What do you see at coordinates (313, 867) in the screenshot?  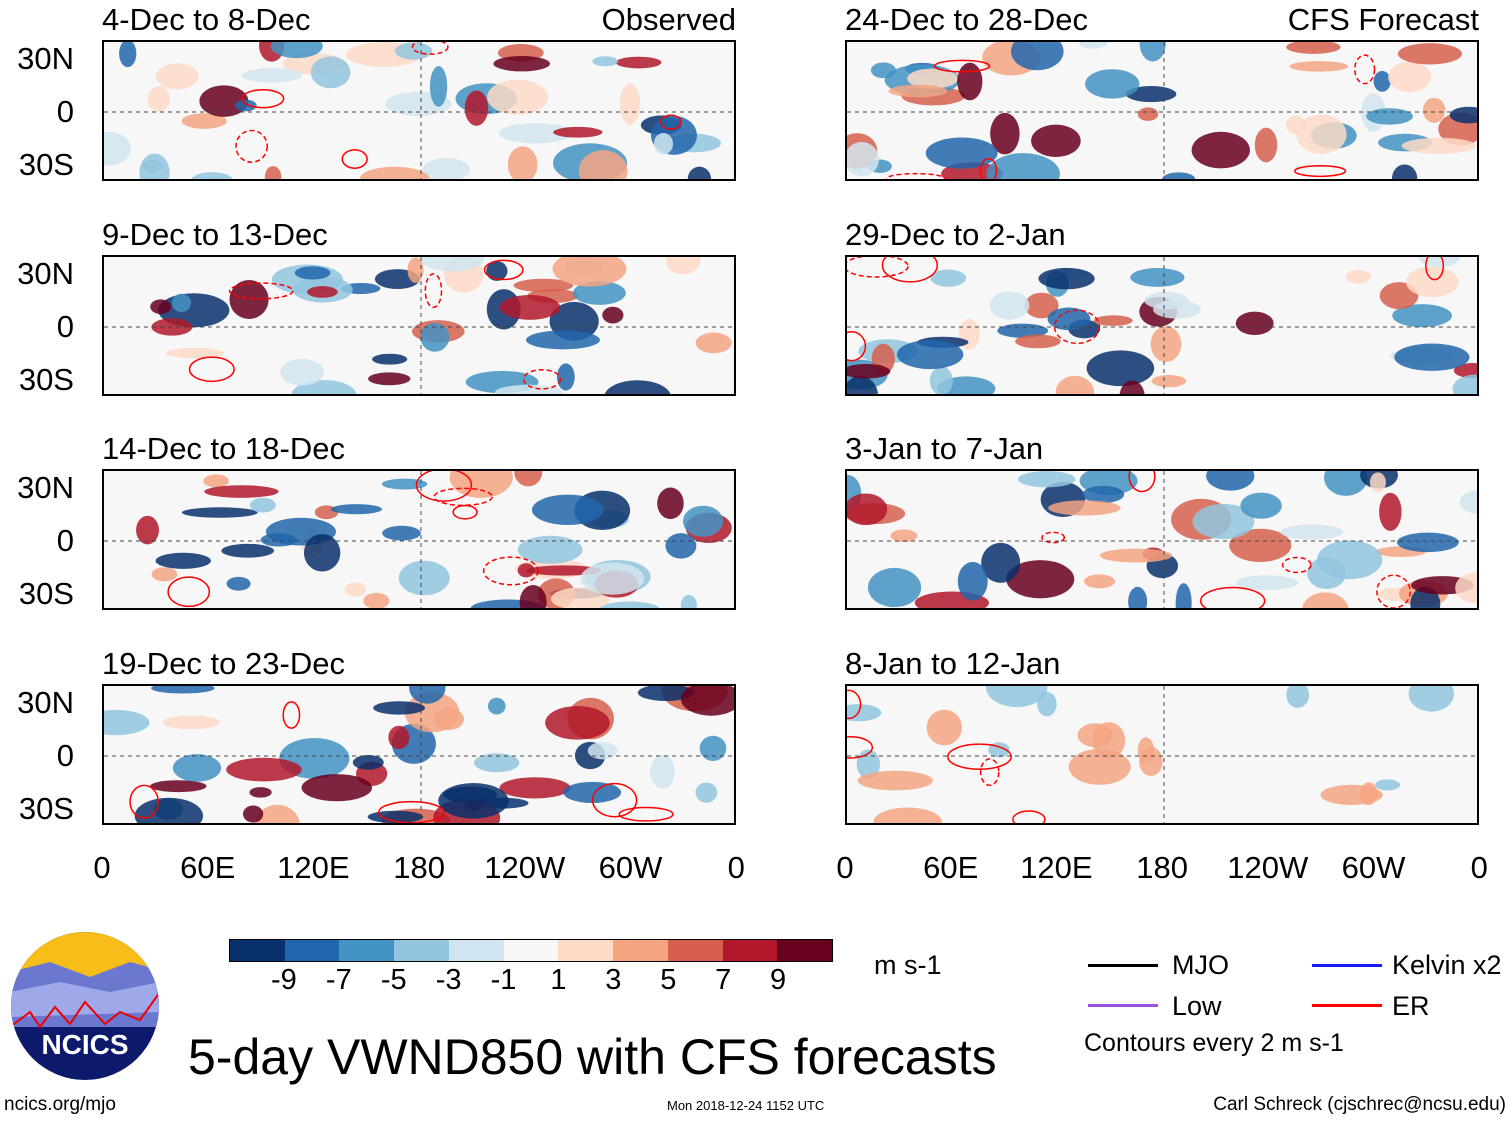 I see `x-tick-label: 120E` at bounding box center [313, 867].